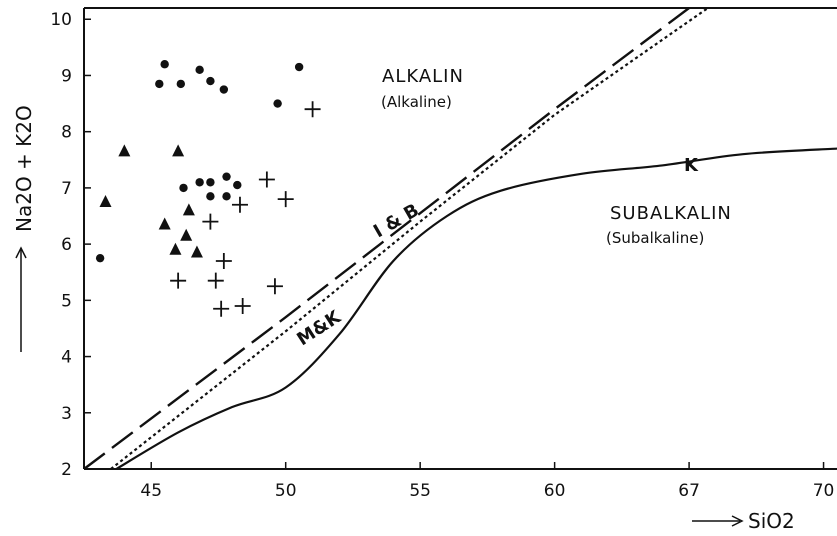 The width and height of the screenshot is (837, 536). I want to click on y-tick-label: 8, so click(66, 133).